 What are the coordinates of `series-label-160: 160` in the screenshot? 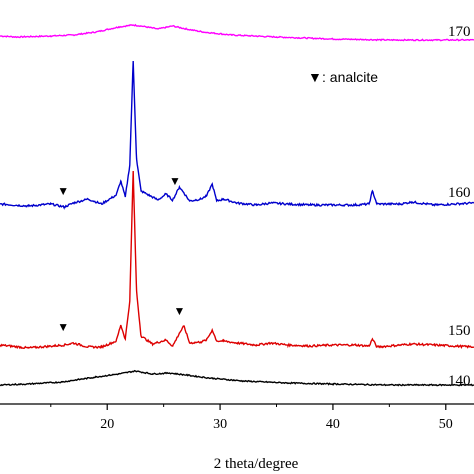 It's located at (459, 193).